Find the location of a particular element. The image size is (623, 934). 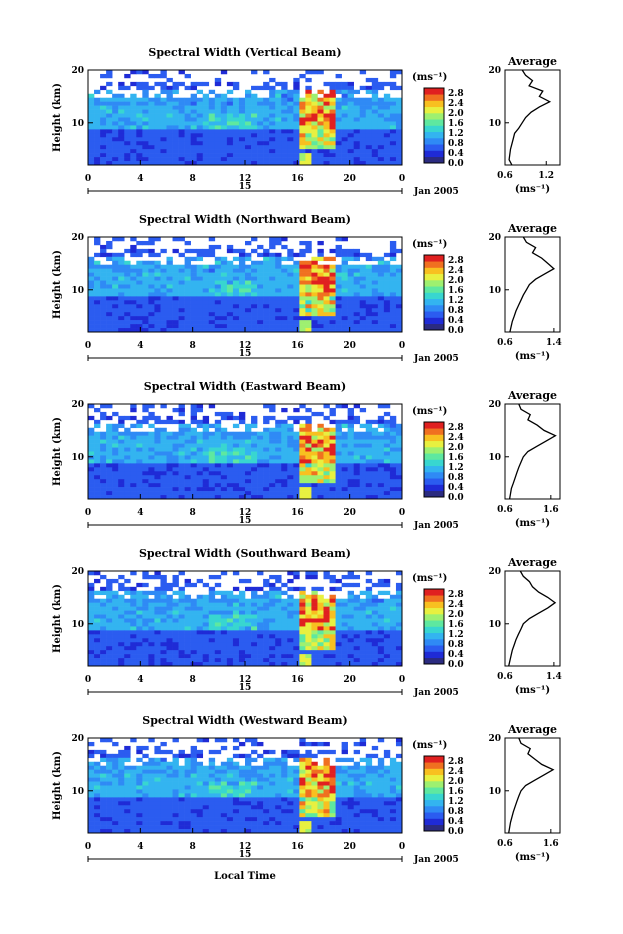

colorbar-tick-label: 0.0 is located at coordinates (456, 164).